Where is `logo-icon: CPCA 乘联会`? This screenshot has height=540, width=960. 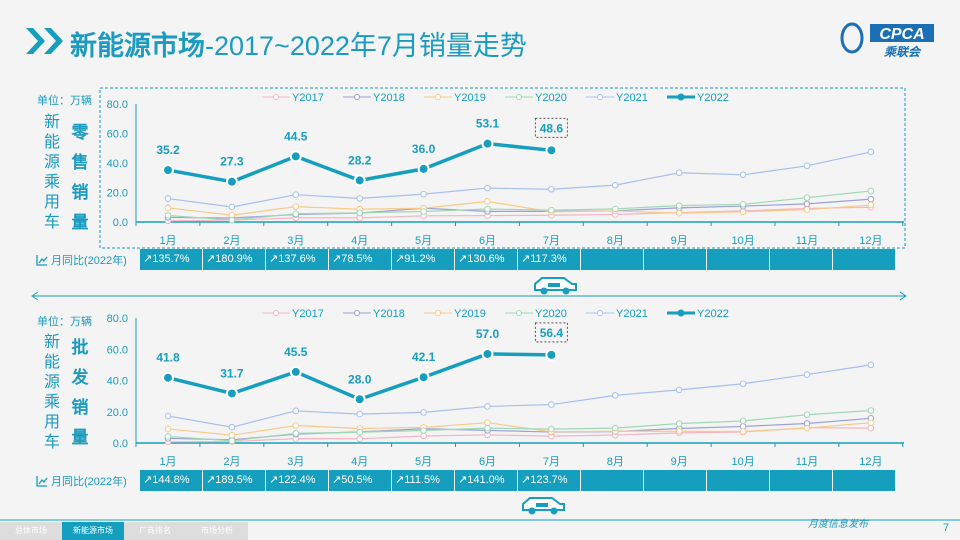 logo-icon: CPCA 乘联会 is located at coordinates (887, 40).